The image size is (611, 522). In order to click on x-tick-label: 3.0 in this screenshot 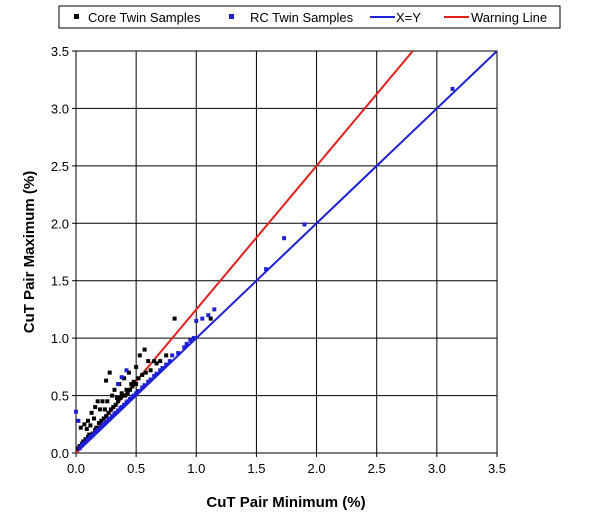, I will do `click(437, 468)`.